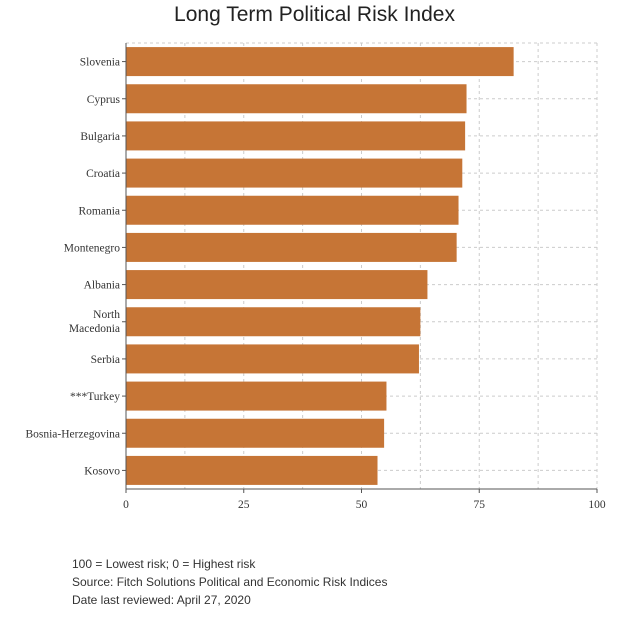  I want to click on category-label: Bulgaria, so click(100, 137).